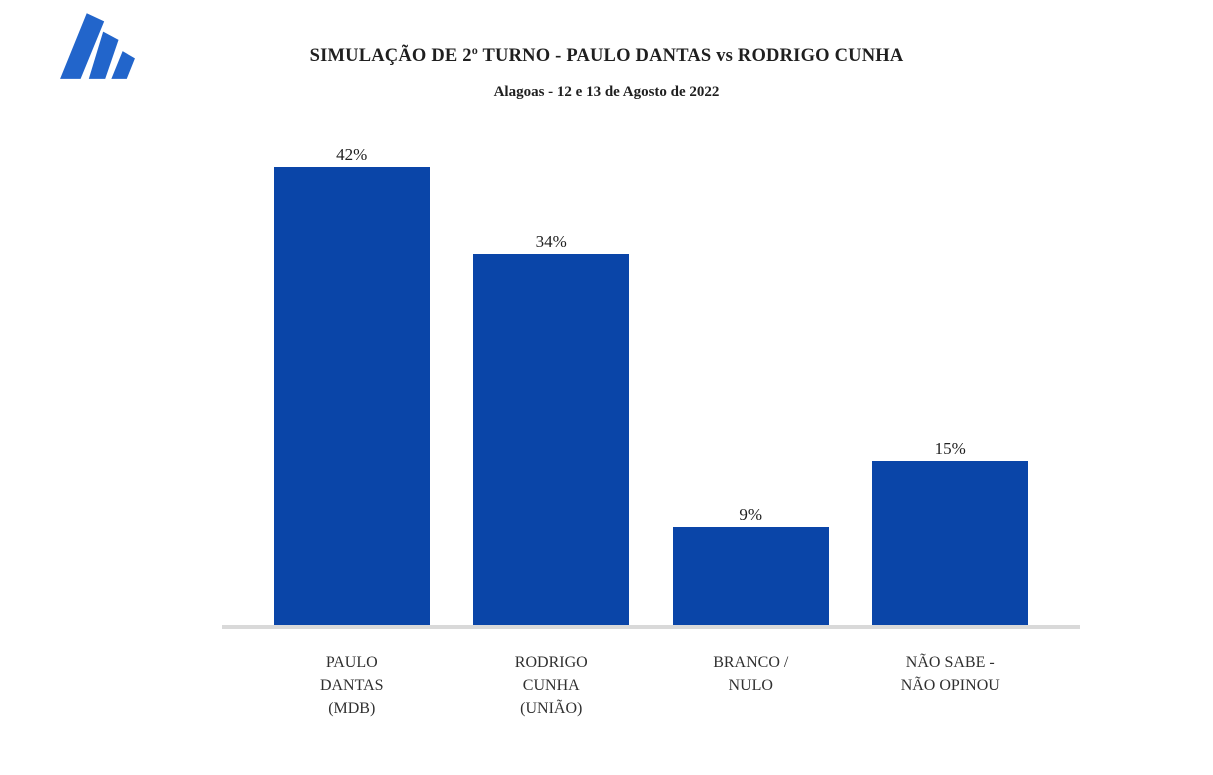 The image size is (1213, 775). Describe the element at coordinates (751, 674) in the screenshot. I see `category-label: BRANCO / NULO` at that location.